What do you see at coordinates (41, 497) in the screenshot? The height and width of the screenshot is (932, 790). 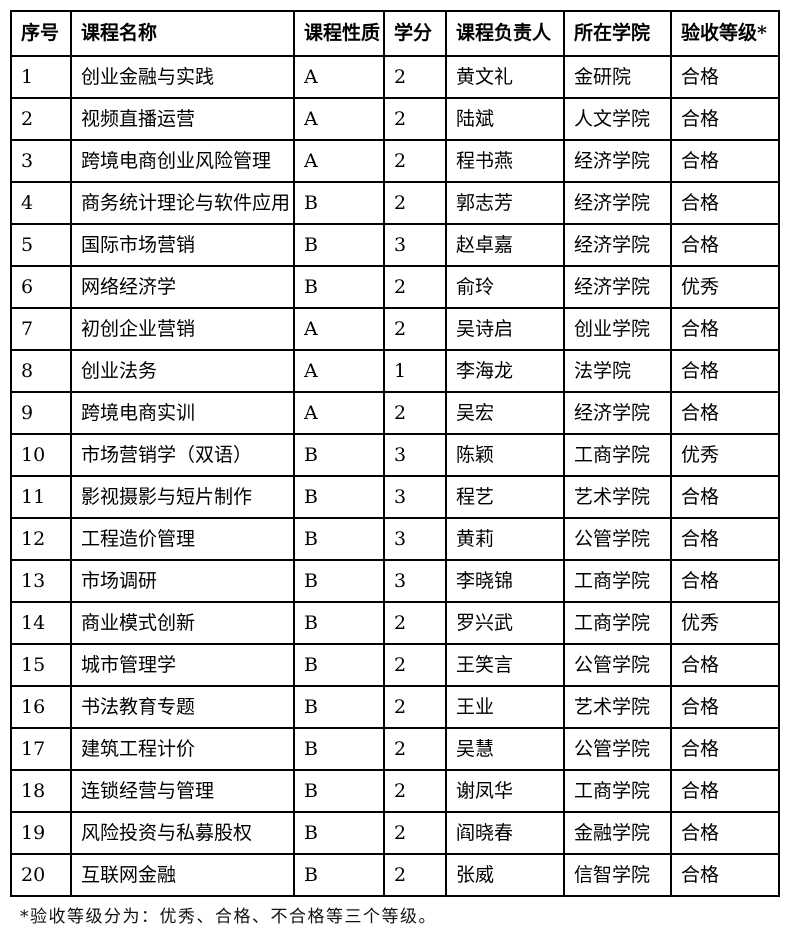 I see `cell-no: 11` at bounding box center [41, 497].